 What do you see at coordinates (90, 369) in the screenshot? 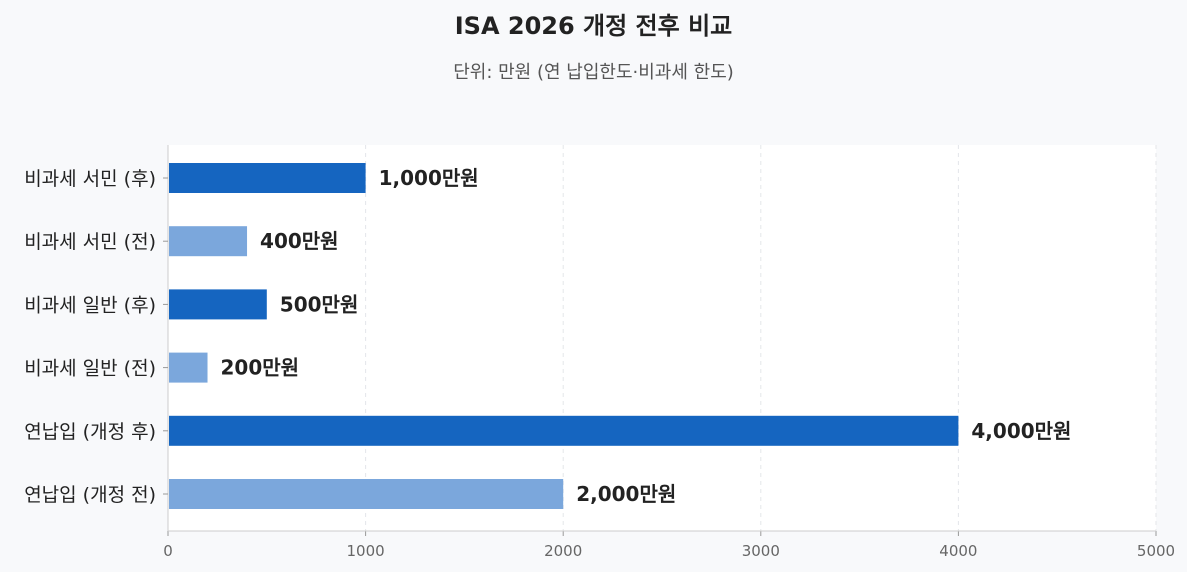
I see `category-label: 비과세 일반 (전)` at bounding box center [90, 369].